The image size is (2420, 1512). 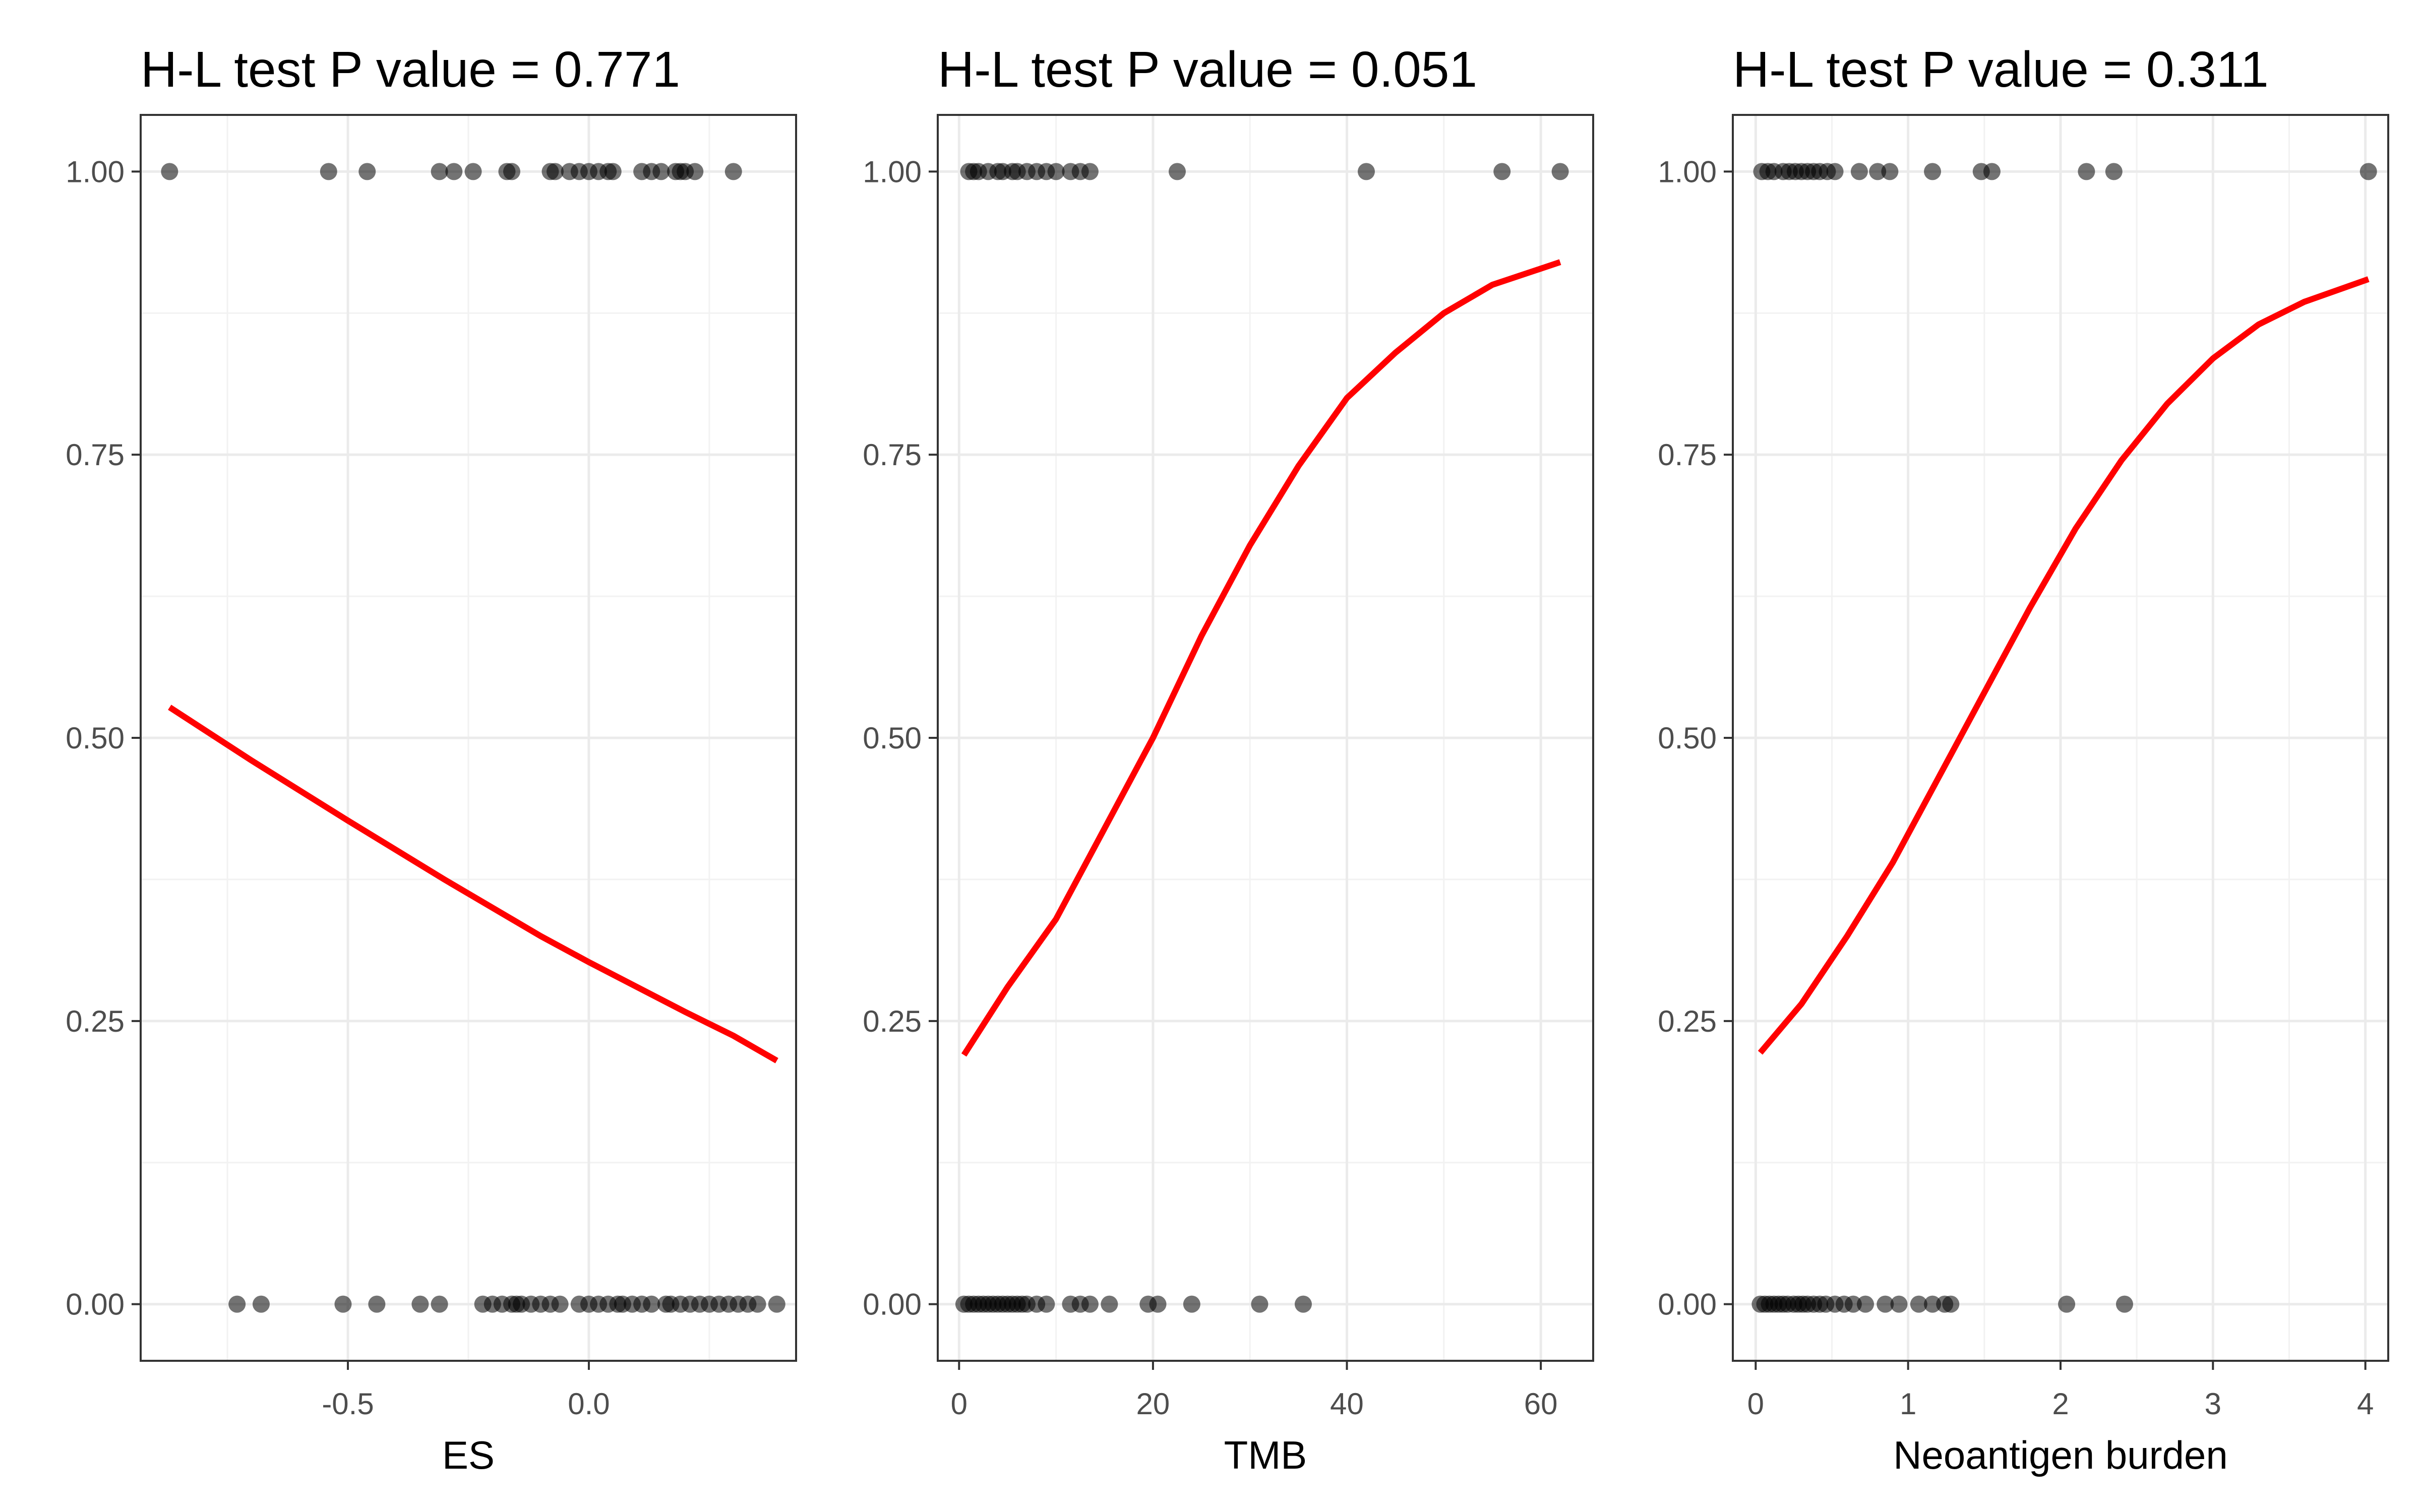 What do you see at coordinates (2060, 1455) in the screenshot?
I see `x-axis-title: Neoantigen burden` at bounding box center [2060, 1455].